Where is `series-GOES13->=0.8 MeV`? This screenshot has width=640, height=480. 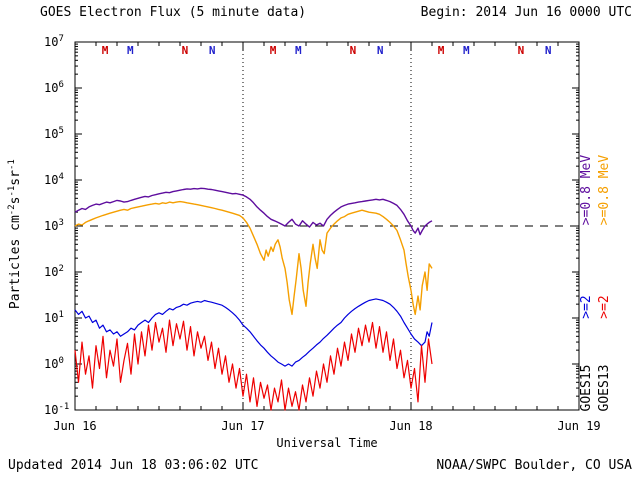
series-GOES13->=0.8 MeV is located at coordinates (253, 258).